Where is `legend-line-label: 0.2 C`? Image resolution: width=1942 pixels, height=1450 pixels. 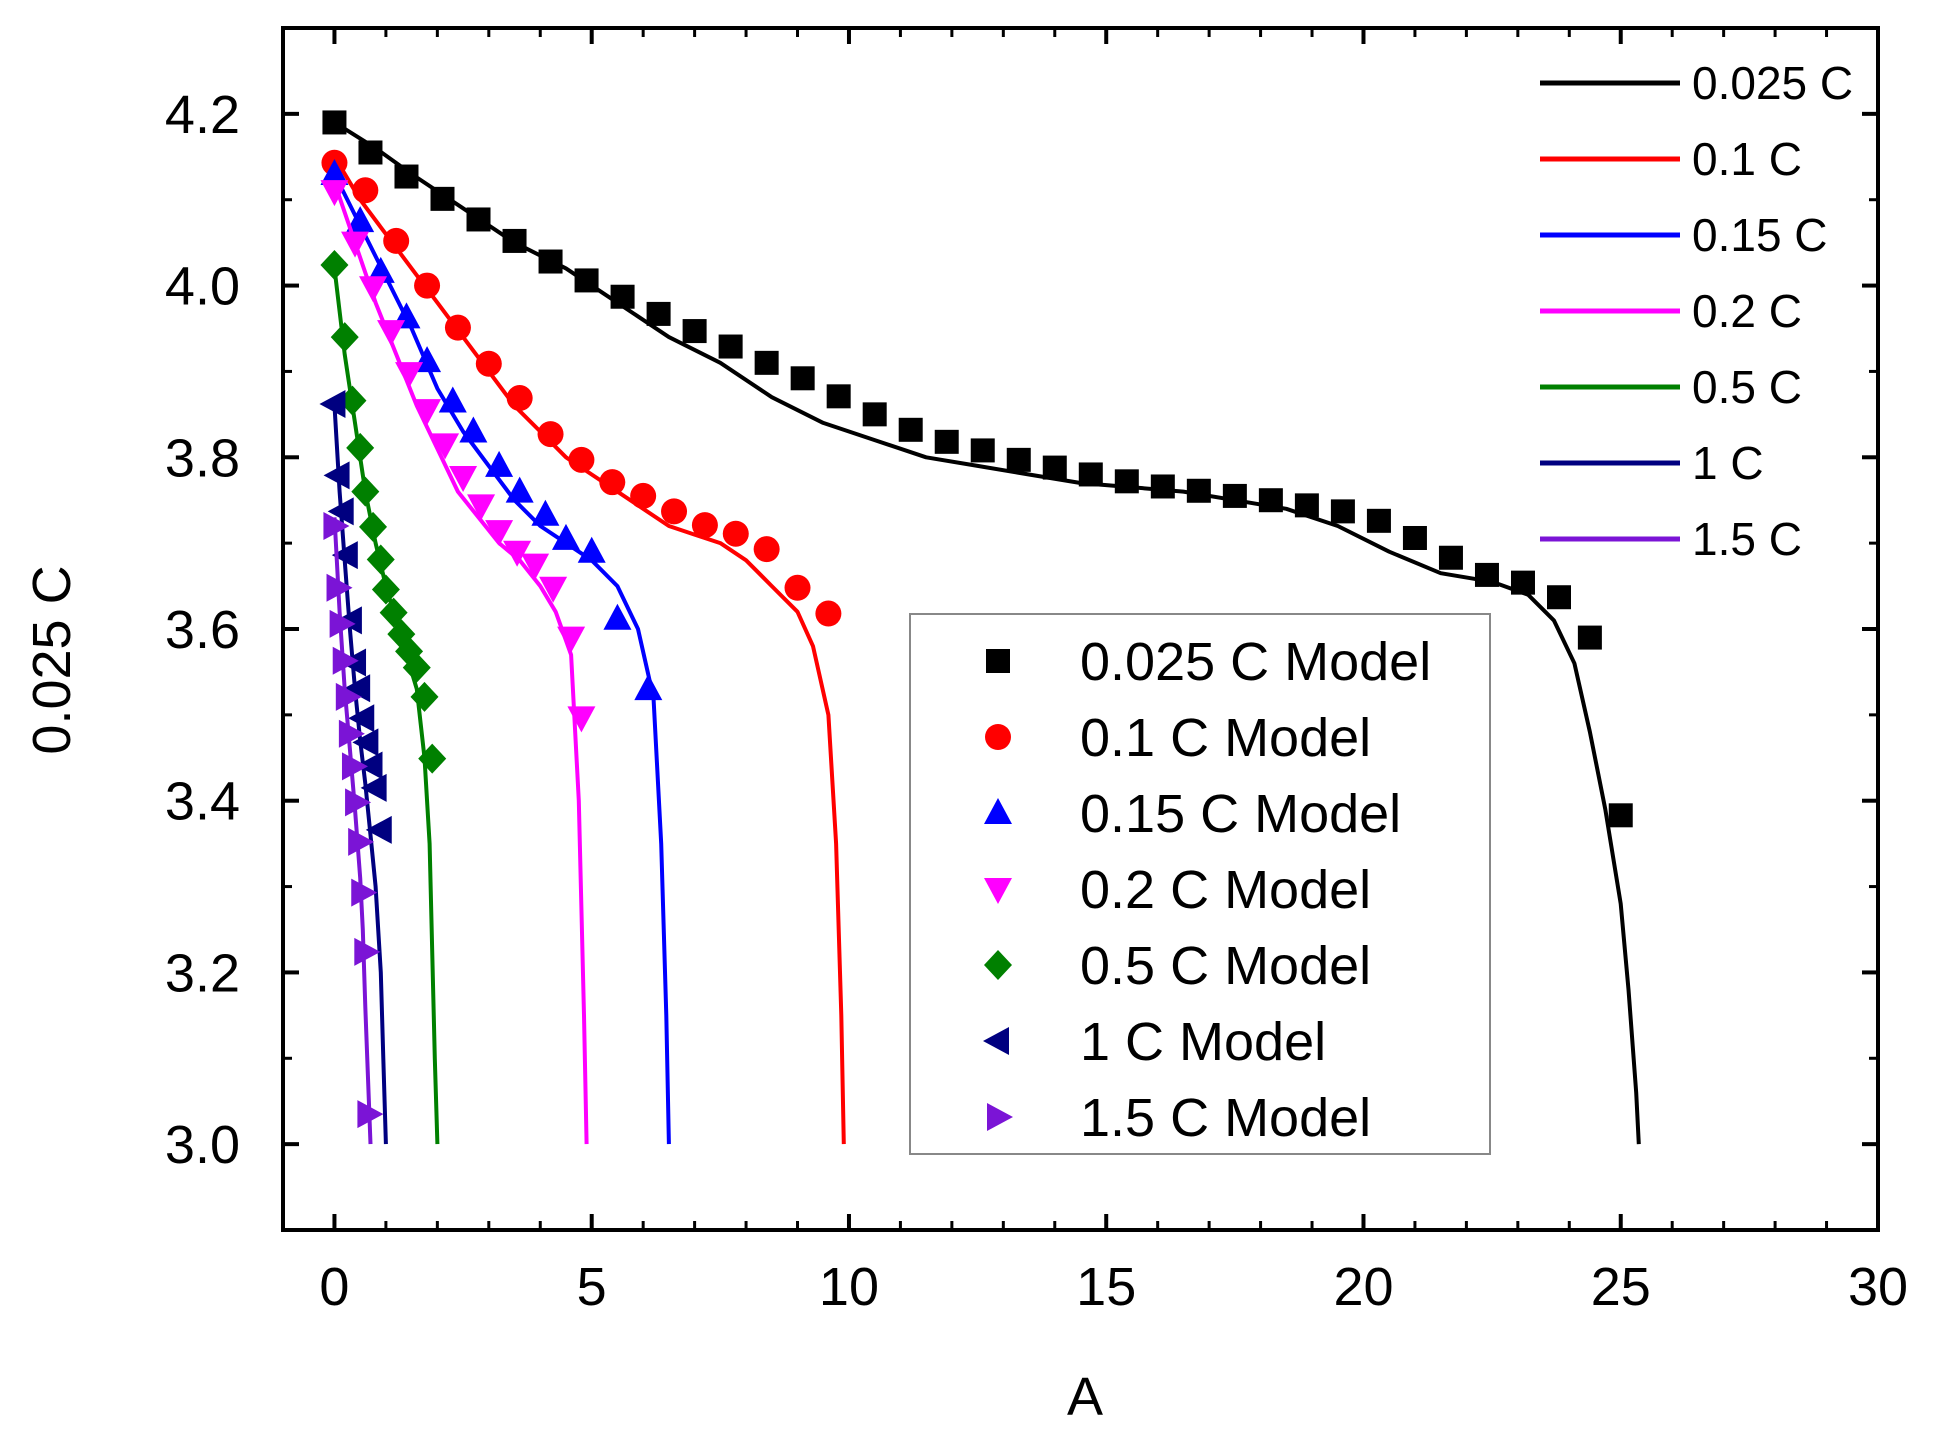 legend-line-label: 0.2 C is located at coordinates (1747, 311).